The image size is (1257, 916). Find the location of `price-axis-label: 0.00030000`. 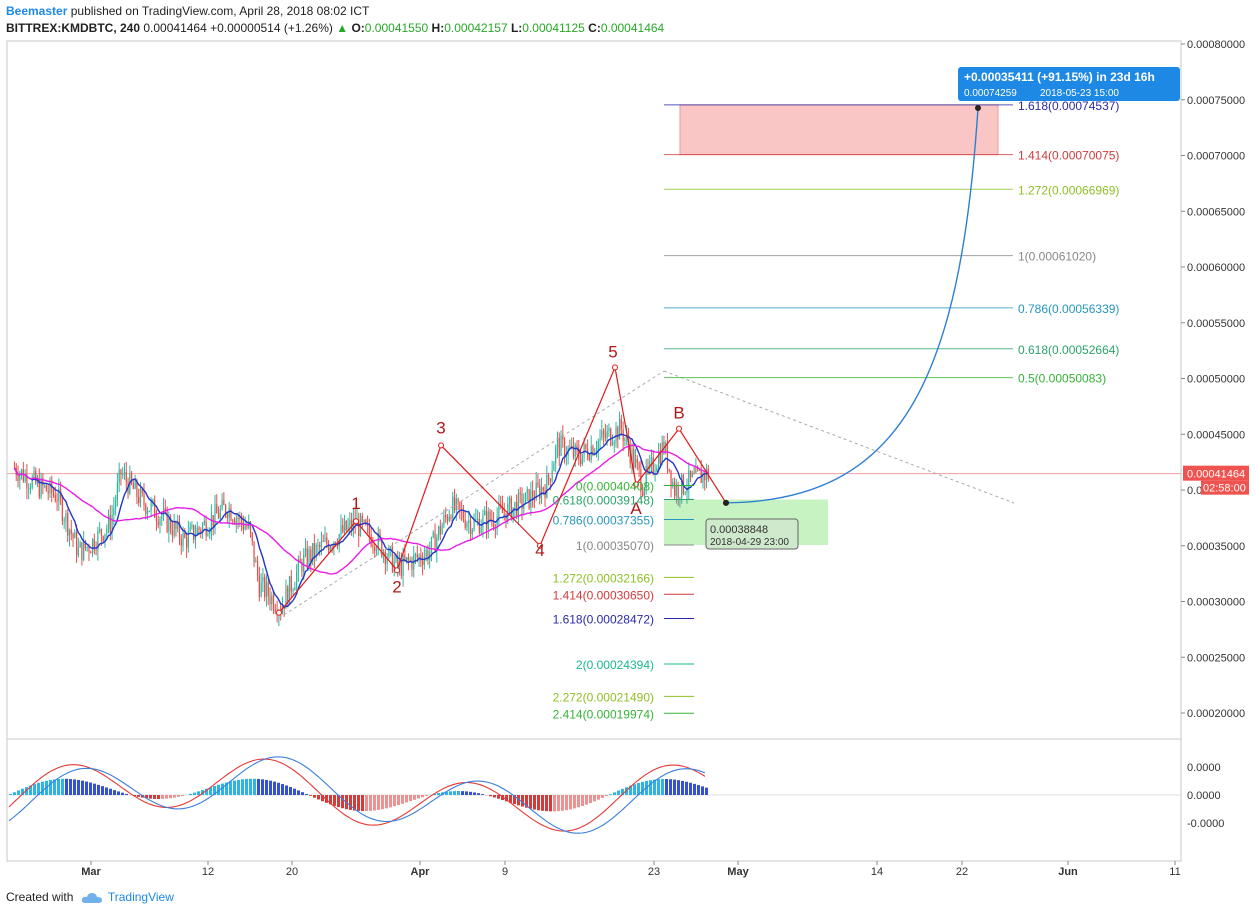

price-axis-label: 0.00030000 is located at coordinates (1216, 603).